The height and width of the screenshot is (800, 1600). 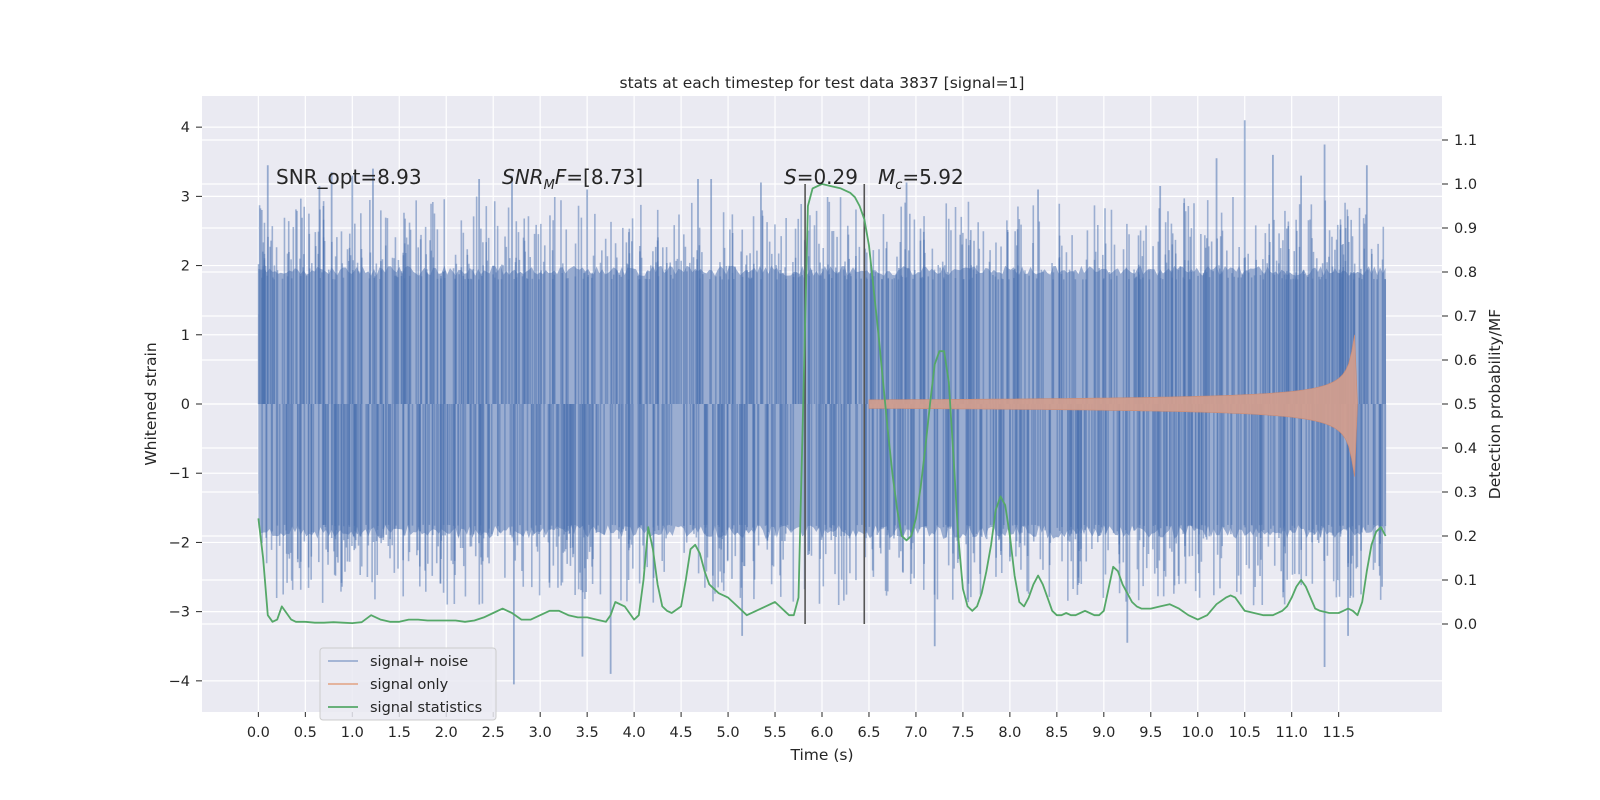 I want to click on y-tick-label: 3, so click(x=185, y=197).